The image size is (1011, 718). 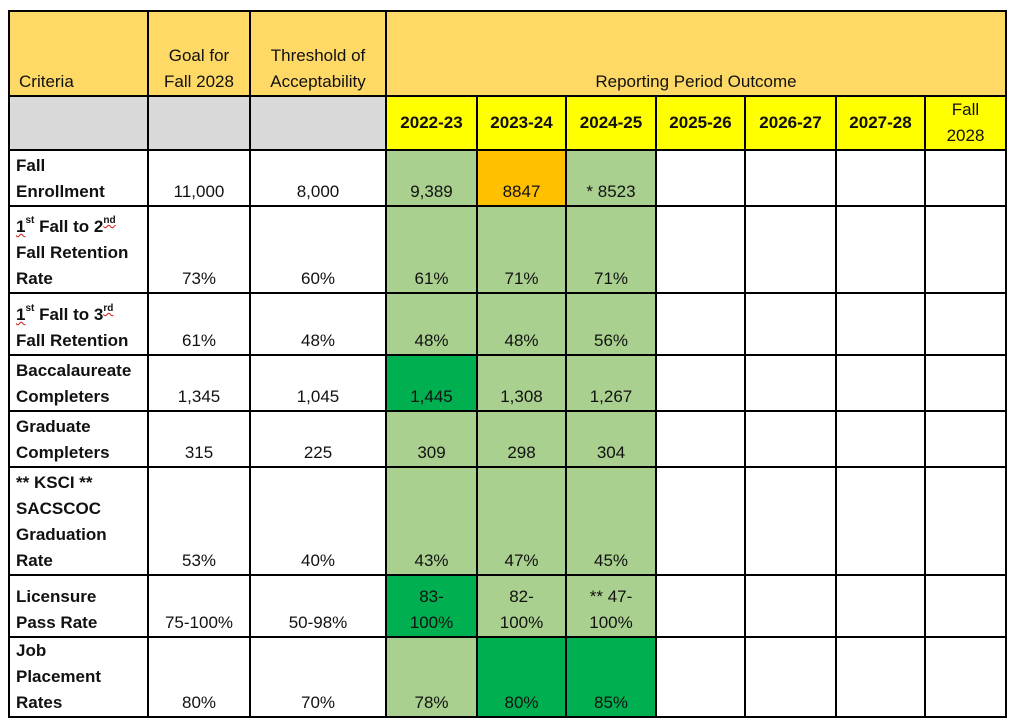 I want to click on label-line: Graduate, so click(x=53, y=426).